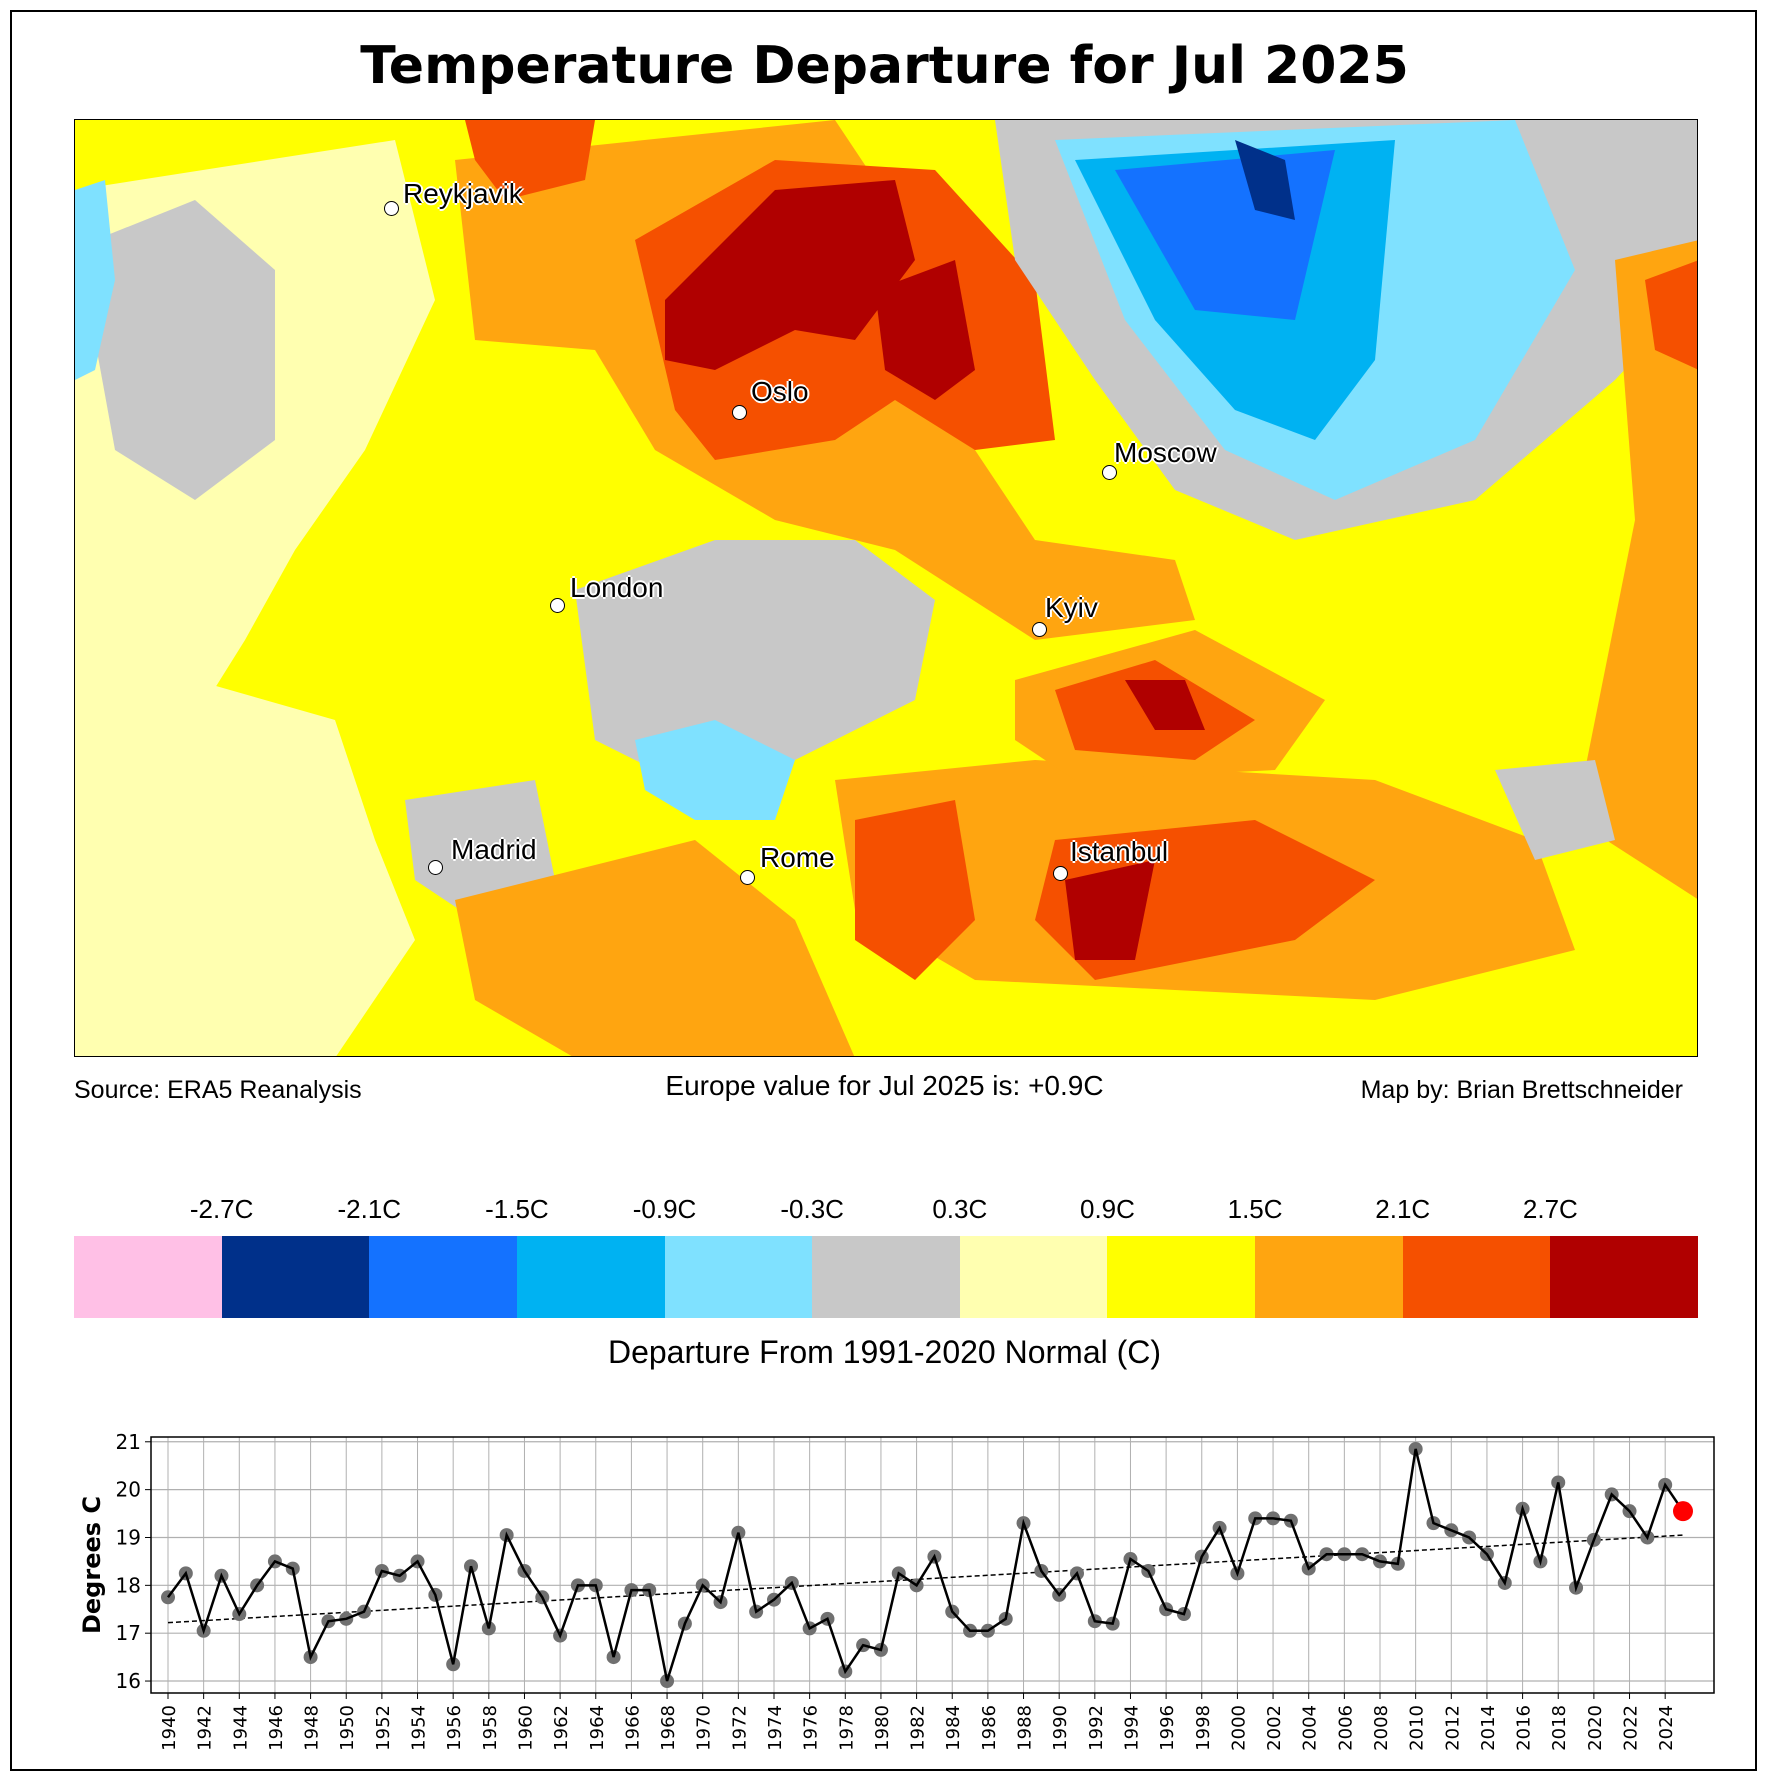  Describe the element at coordinates (1403, 1209) in the screenshot. I see `colorbar-tick-label: 2.1C` at that location.